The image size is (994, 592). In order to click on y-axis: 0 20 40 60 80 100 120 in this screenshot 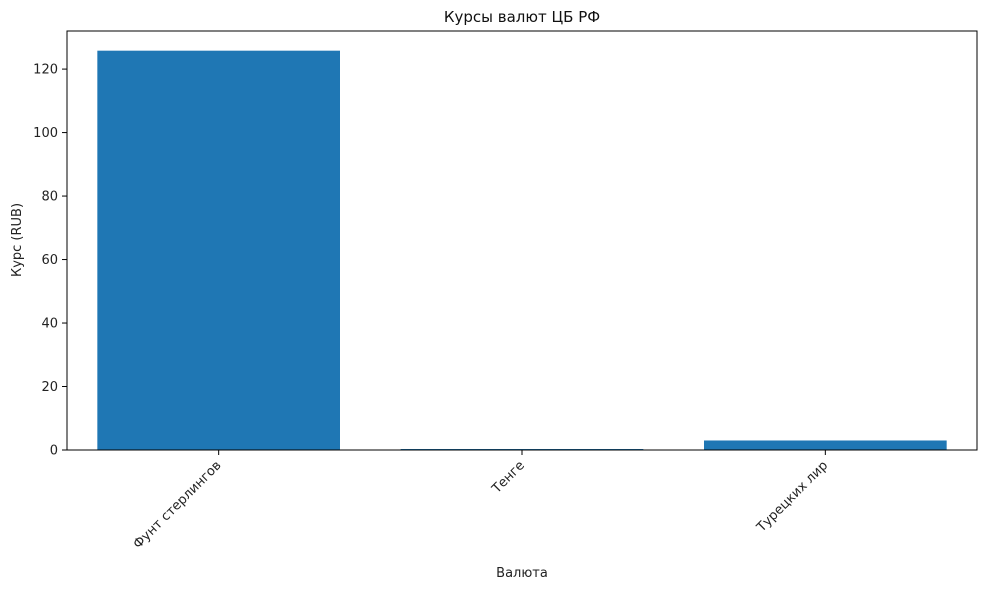, I will do `click(50, 261)`.